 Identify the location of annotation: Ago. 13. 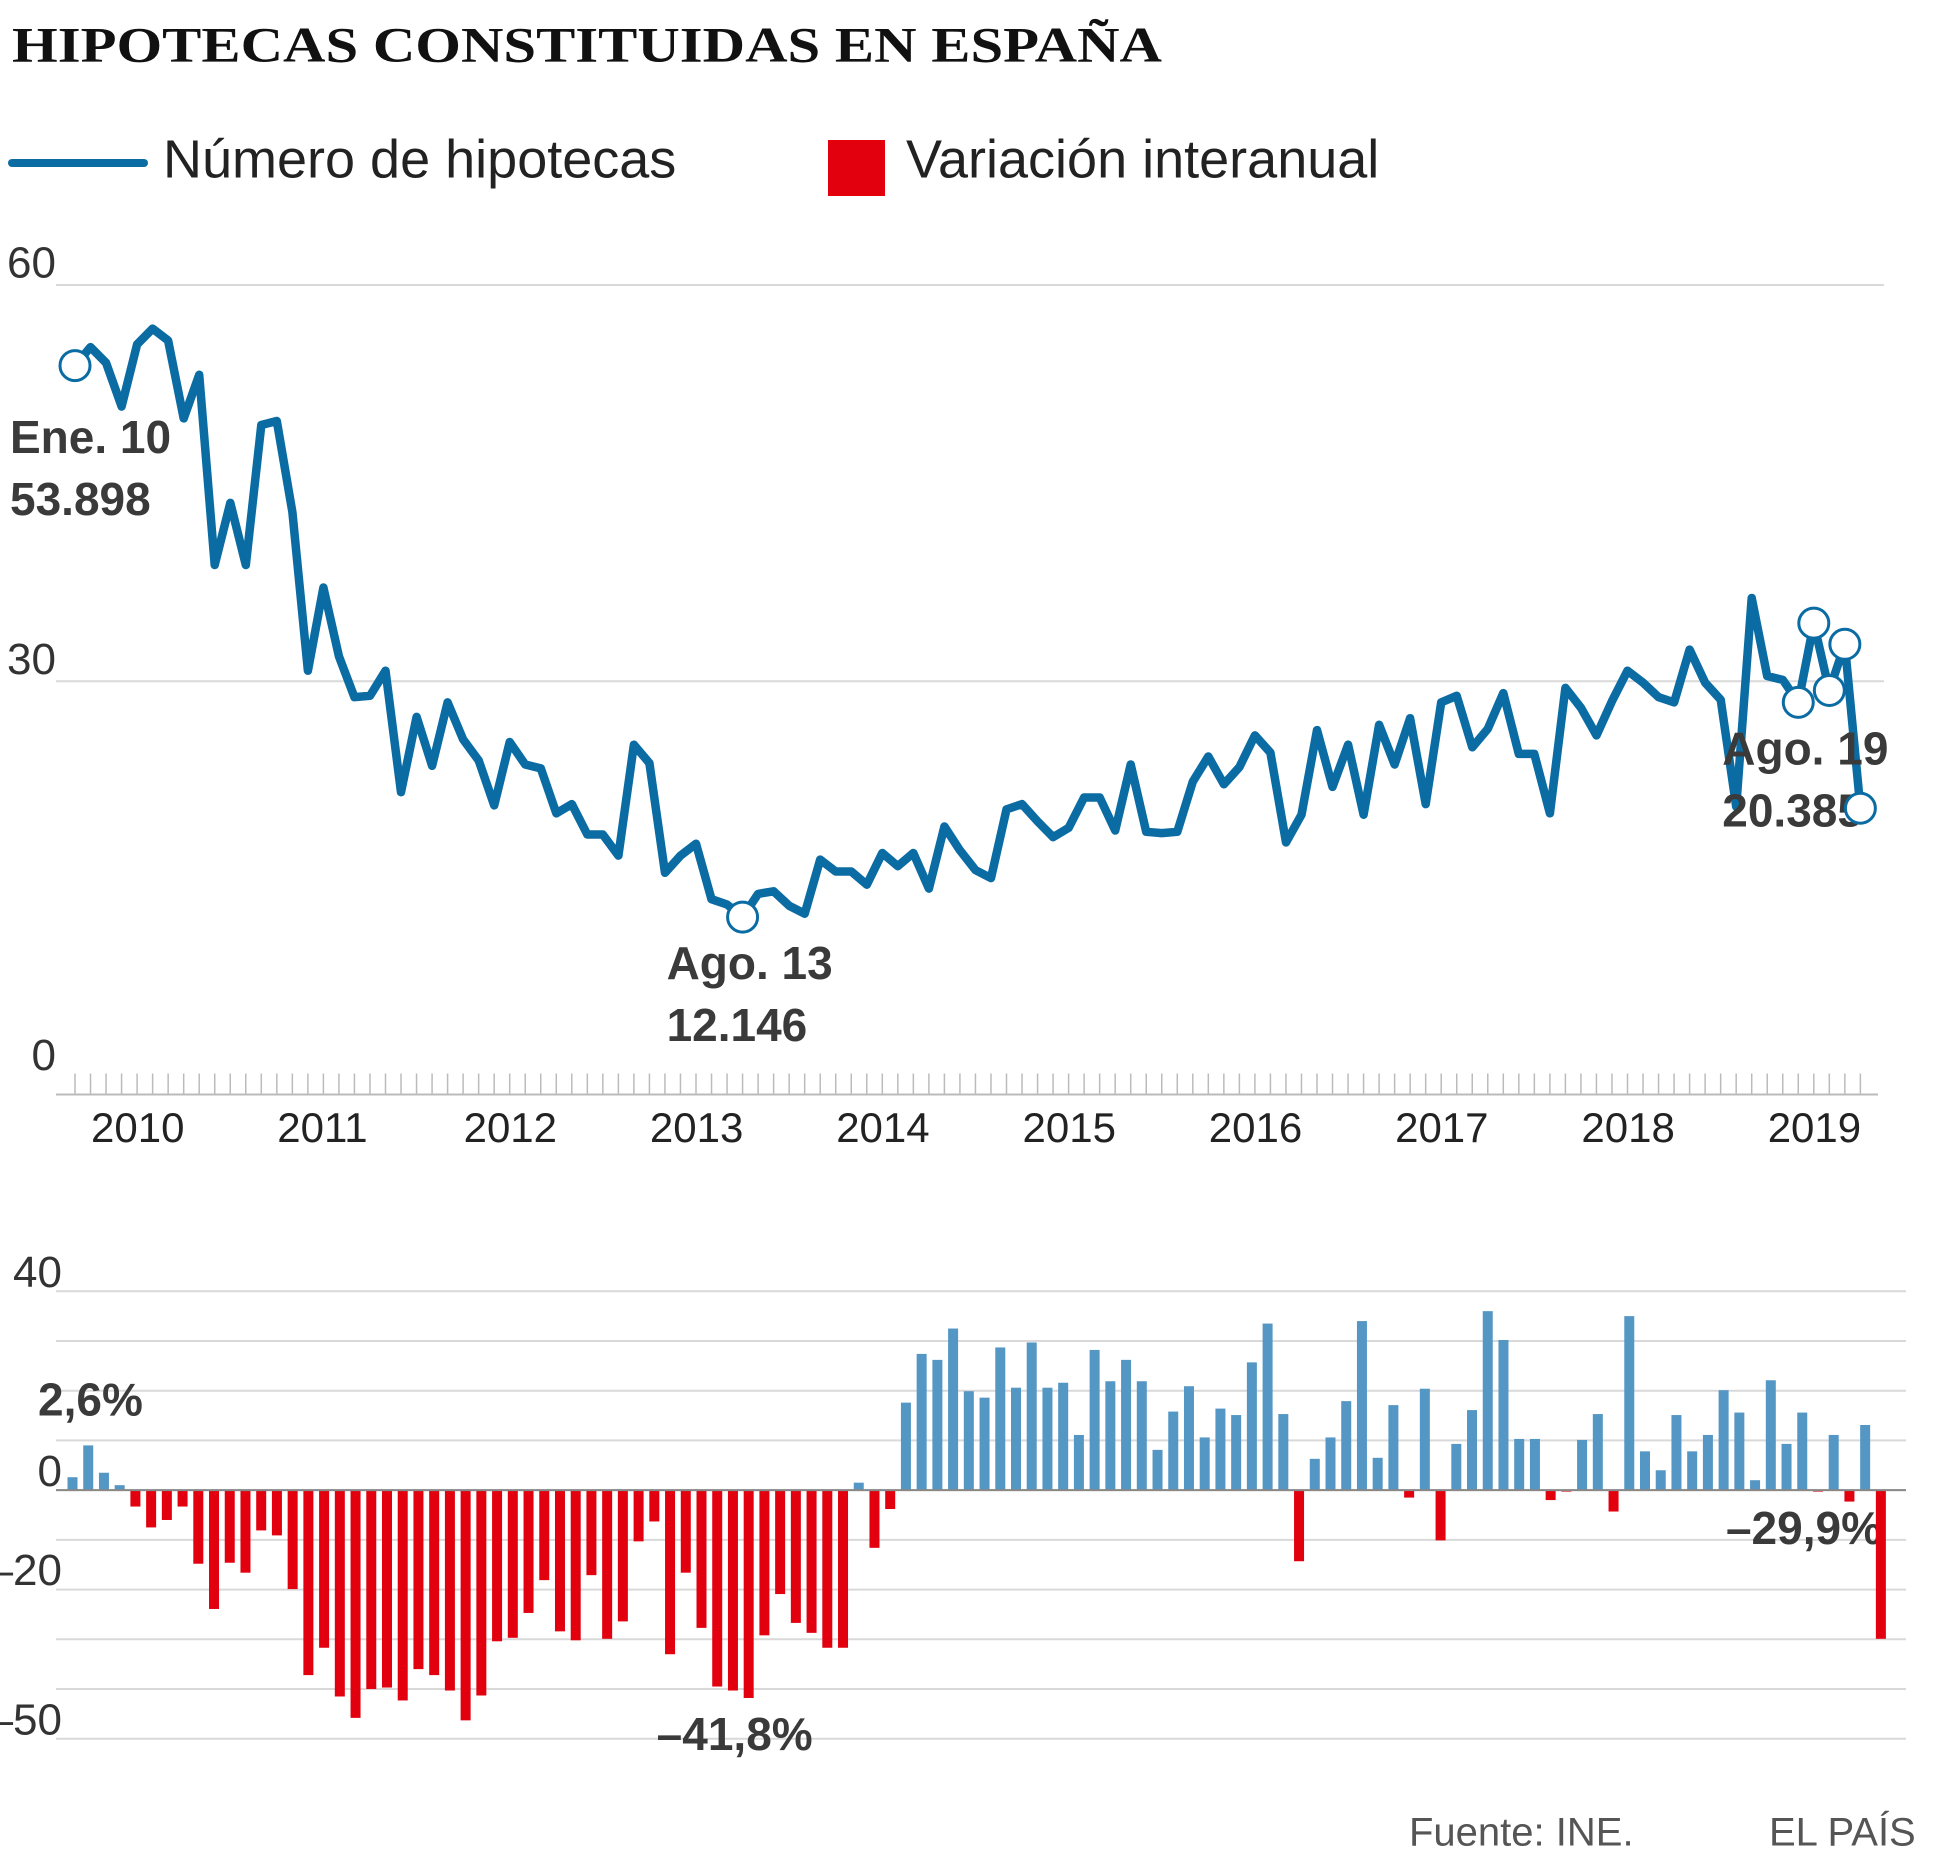
(750, 963).